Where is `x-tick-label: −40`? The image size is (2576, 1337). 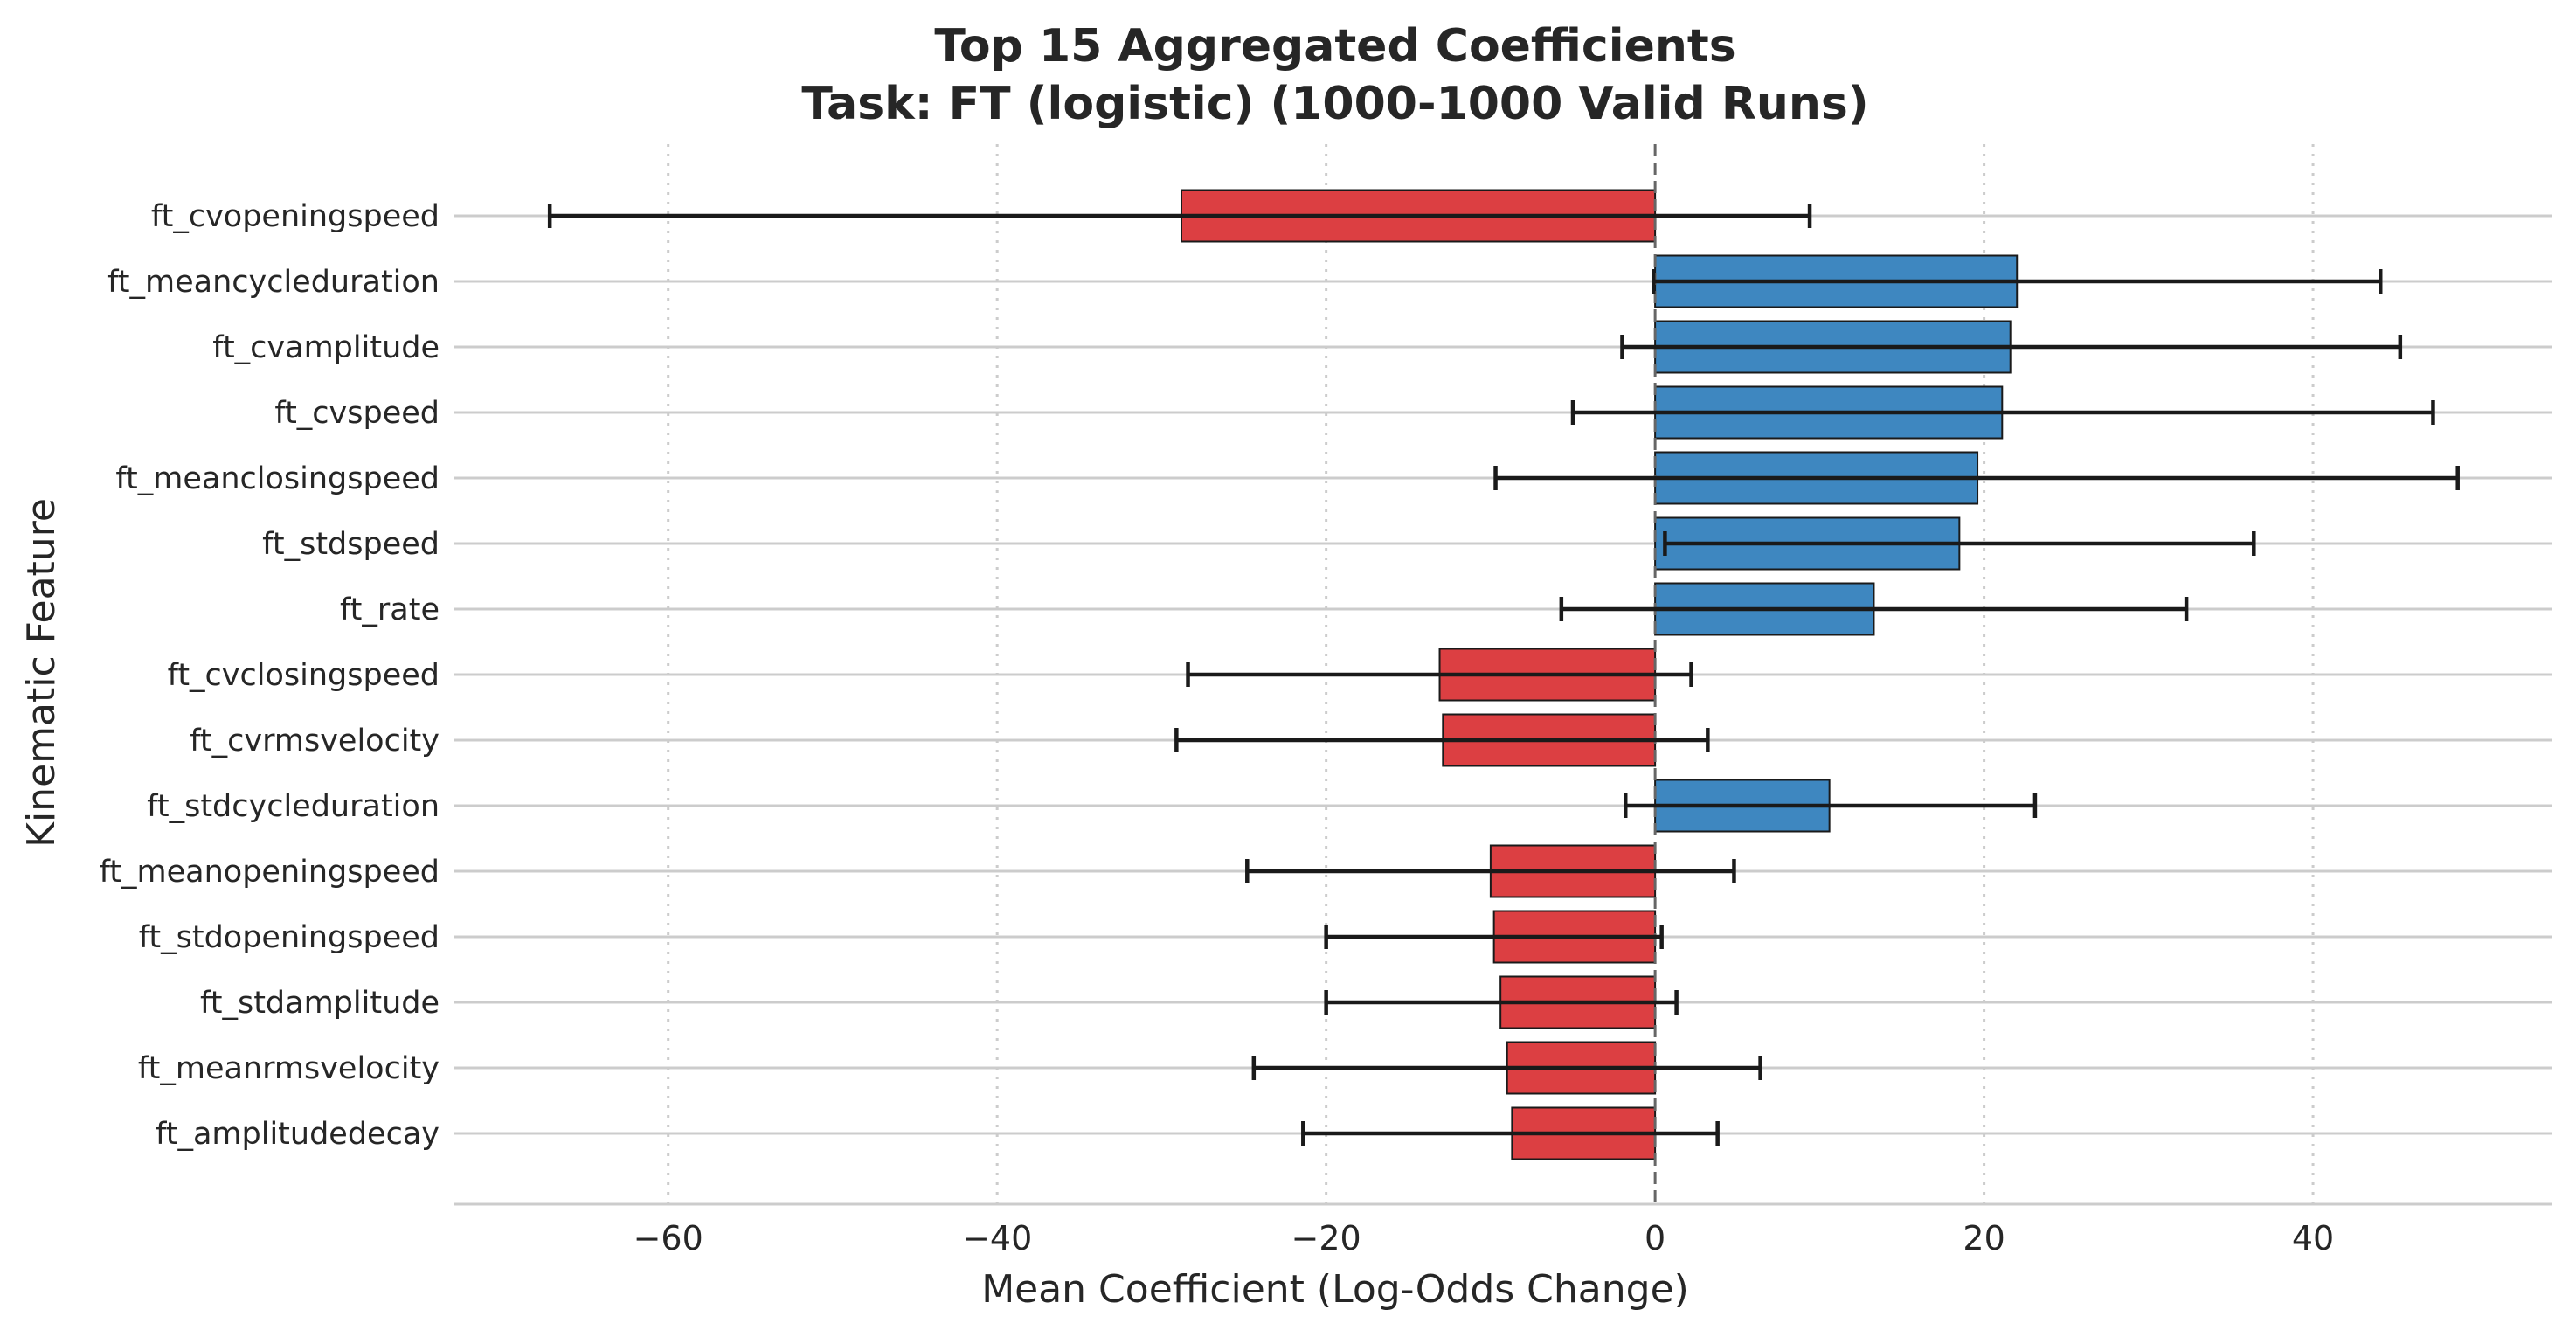 x-tick-label: −40 is located at coordinates (997, 1238).